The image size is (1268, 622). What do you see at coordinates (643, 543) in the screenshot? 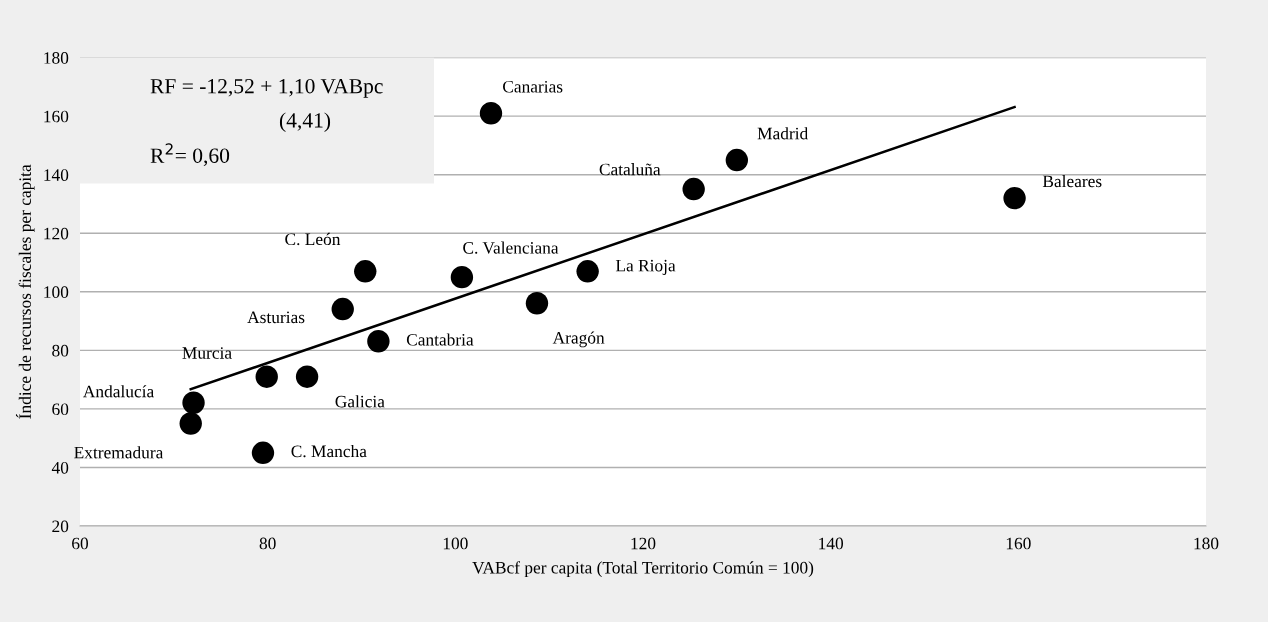
I see `x-tick-label: 120` at bounding box center [643, 543].